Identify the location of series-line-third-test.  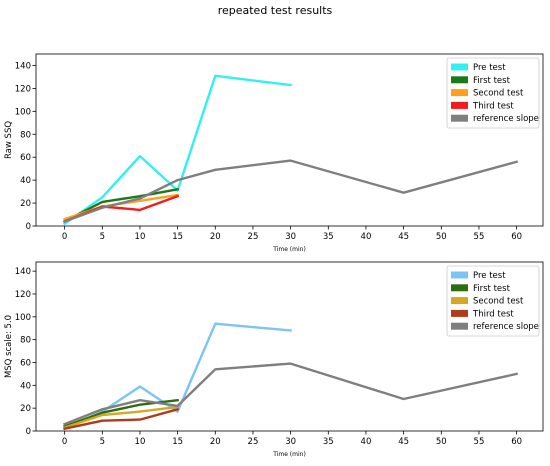
(121, 419).